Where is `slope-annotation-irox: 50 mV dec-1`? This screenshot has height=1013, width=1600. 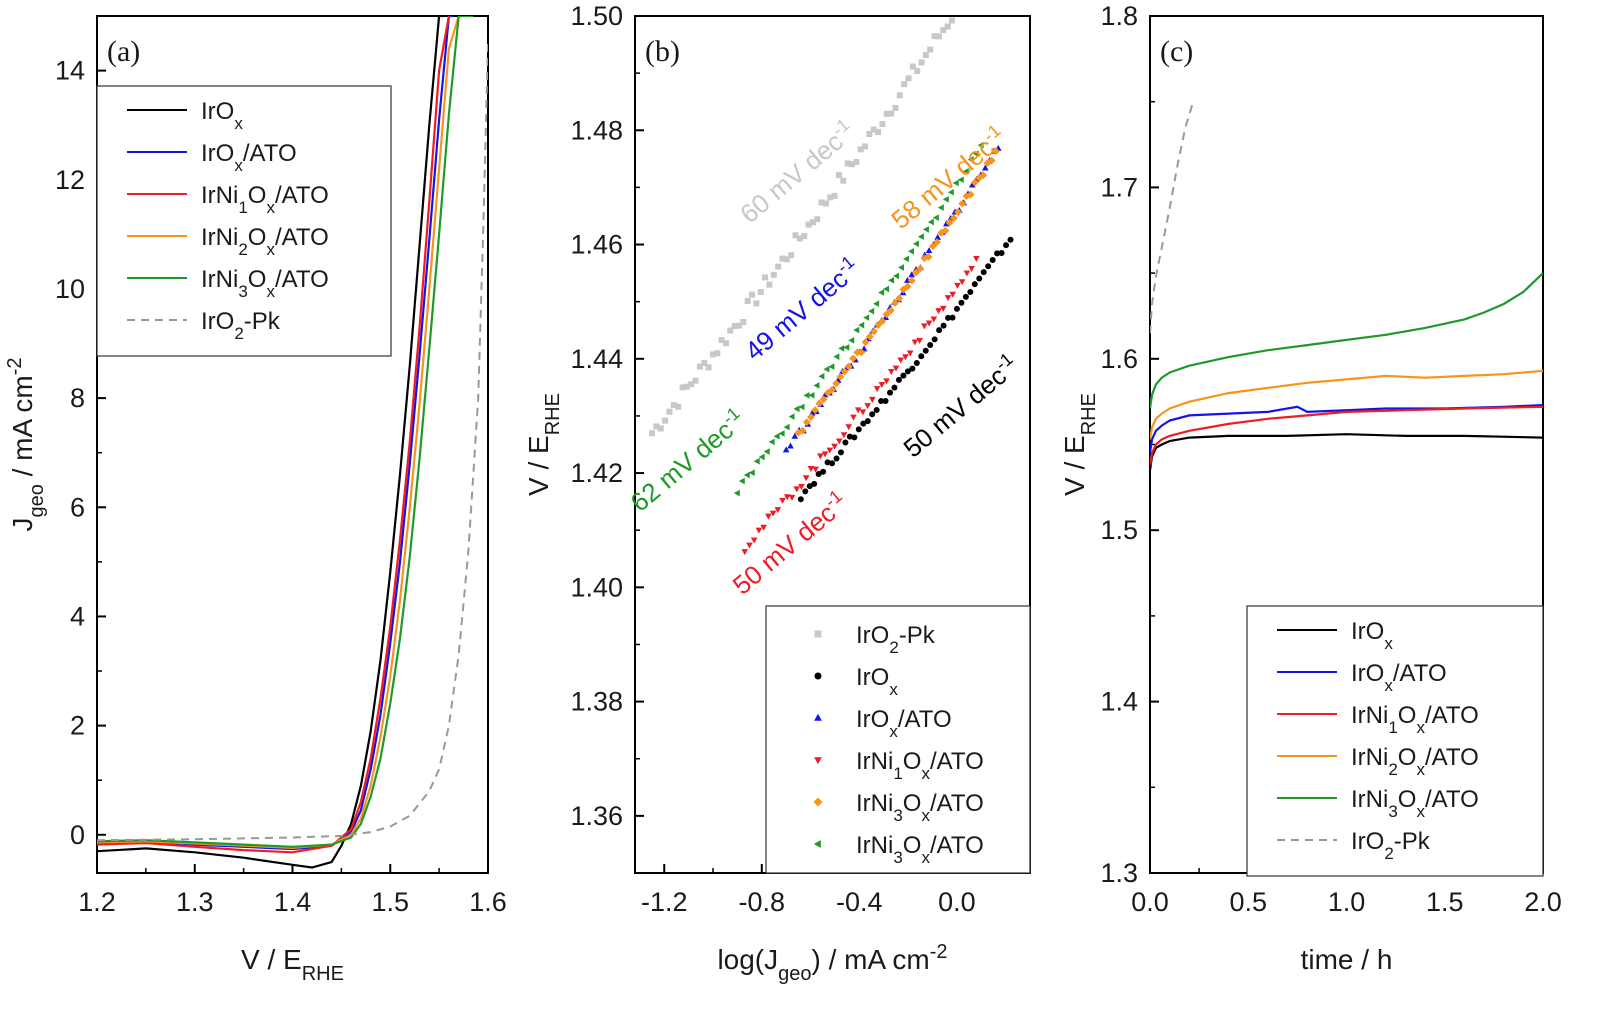 slope-annotation-irox: 50 mV dec-1 is located at coordinates (960, 406).